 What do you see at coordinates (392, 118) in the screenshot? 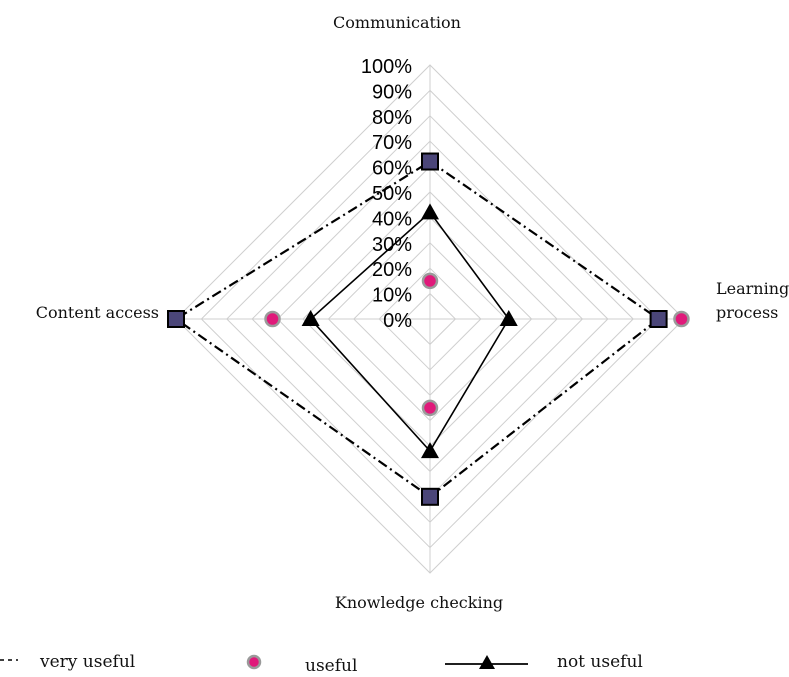
I see `tick-label-80: 80%` at bounding box center [392, 118].